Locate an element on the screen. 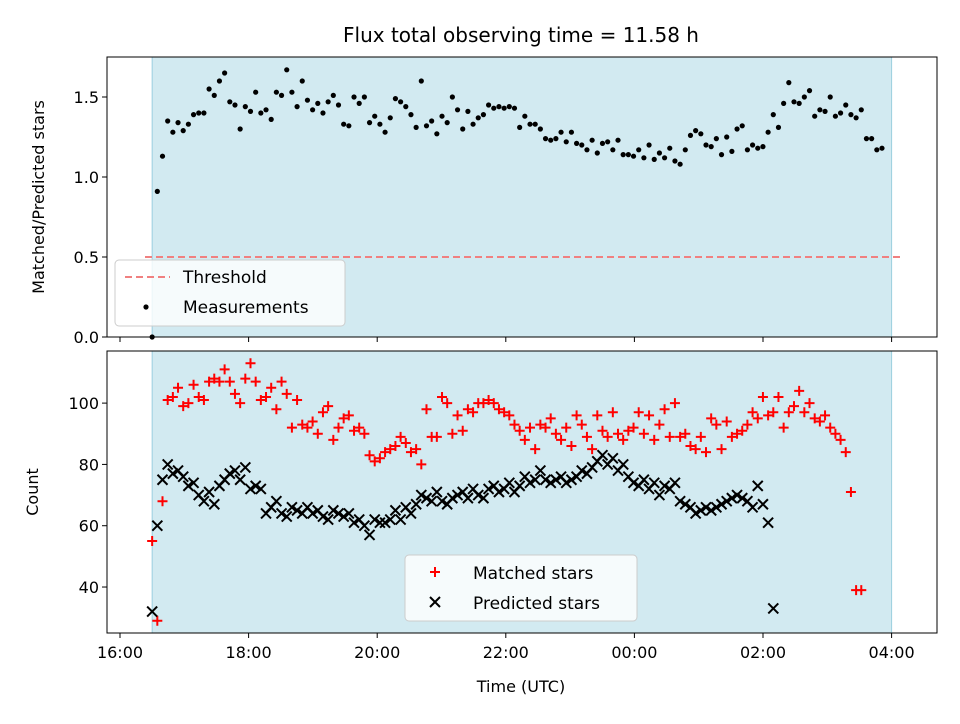 This screenshot has width=960, height=724. bottom-y-axis-label: Count is located at coordinates (32, 492).